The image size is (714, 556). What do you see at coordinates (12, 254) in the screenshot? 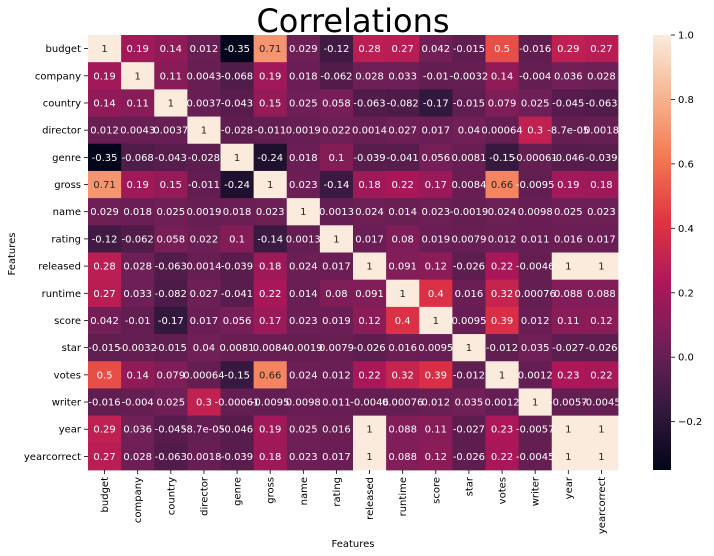
I see `y-axis-label: Features` at bounding box center [12, 254].